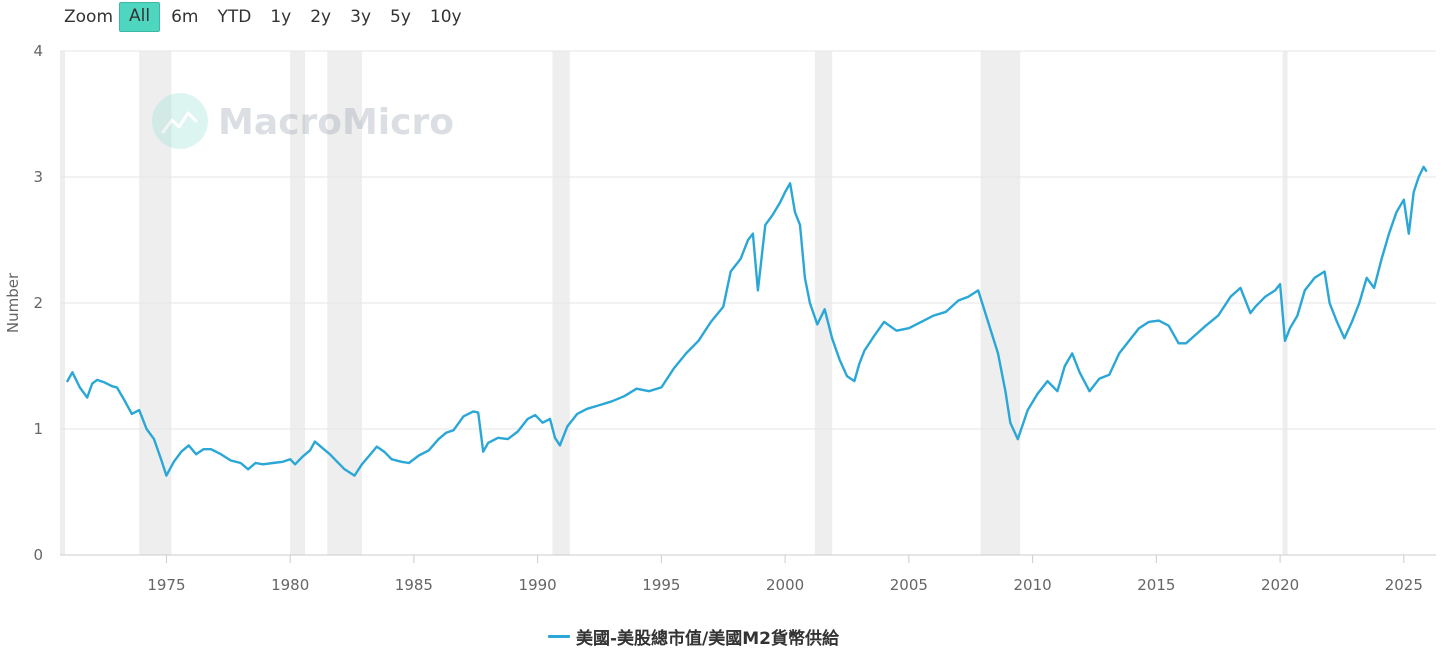 The width and height of the screenshot is (1456, 654). I want to click on x-tick-label: 2020, so click(1280, 585).